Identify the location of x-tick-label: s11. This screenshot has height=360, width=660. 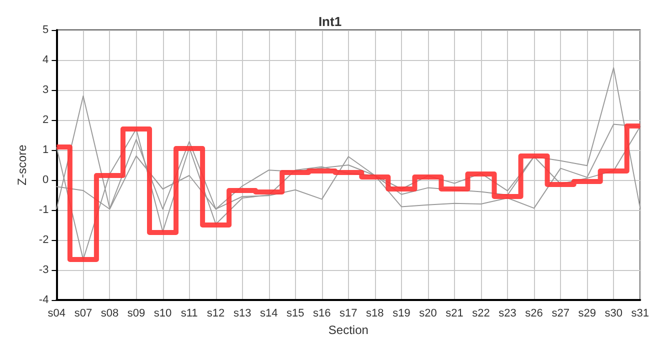
(189, 314).